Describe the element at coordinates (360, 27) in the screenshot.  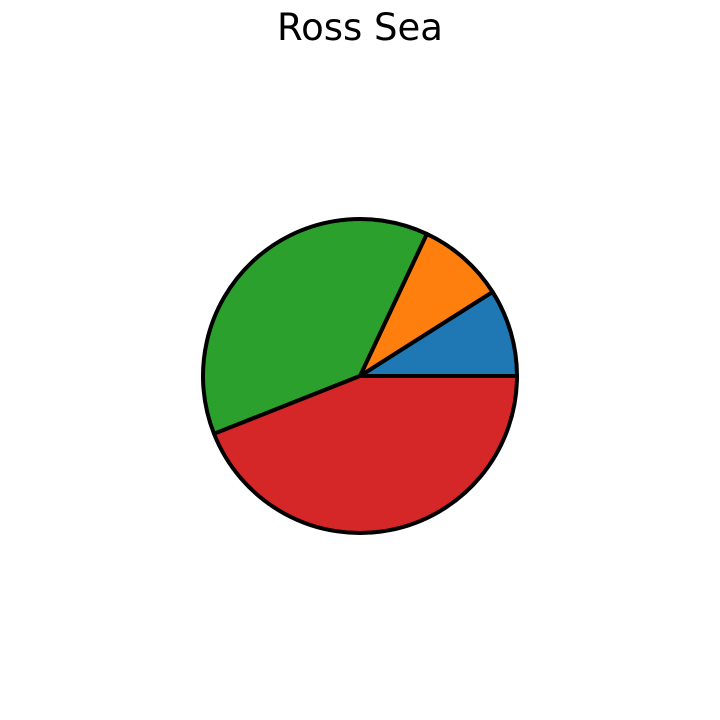
I see `chart-title: Ross Sea` at that location.